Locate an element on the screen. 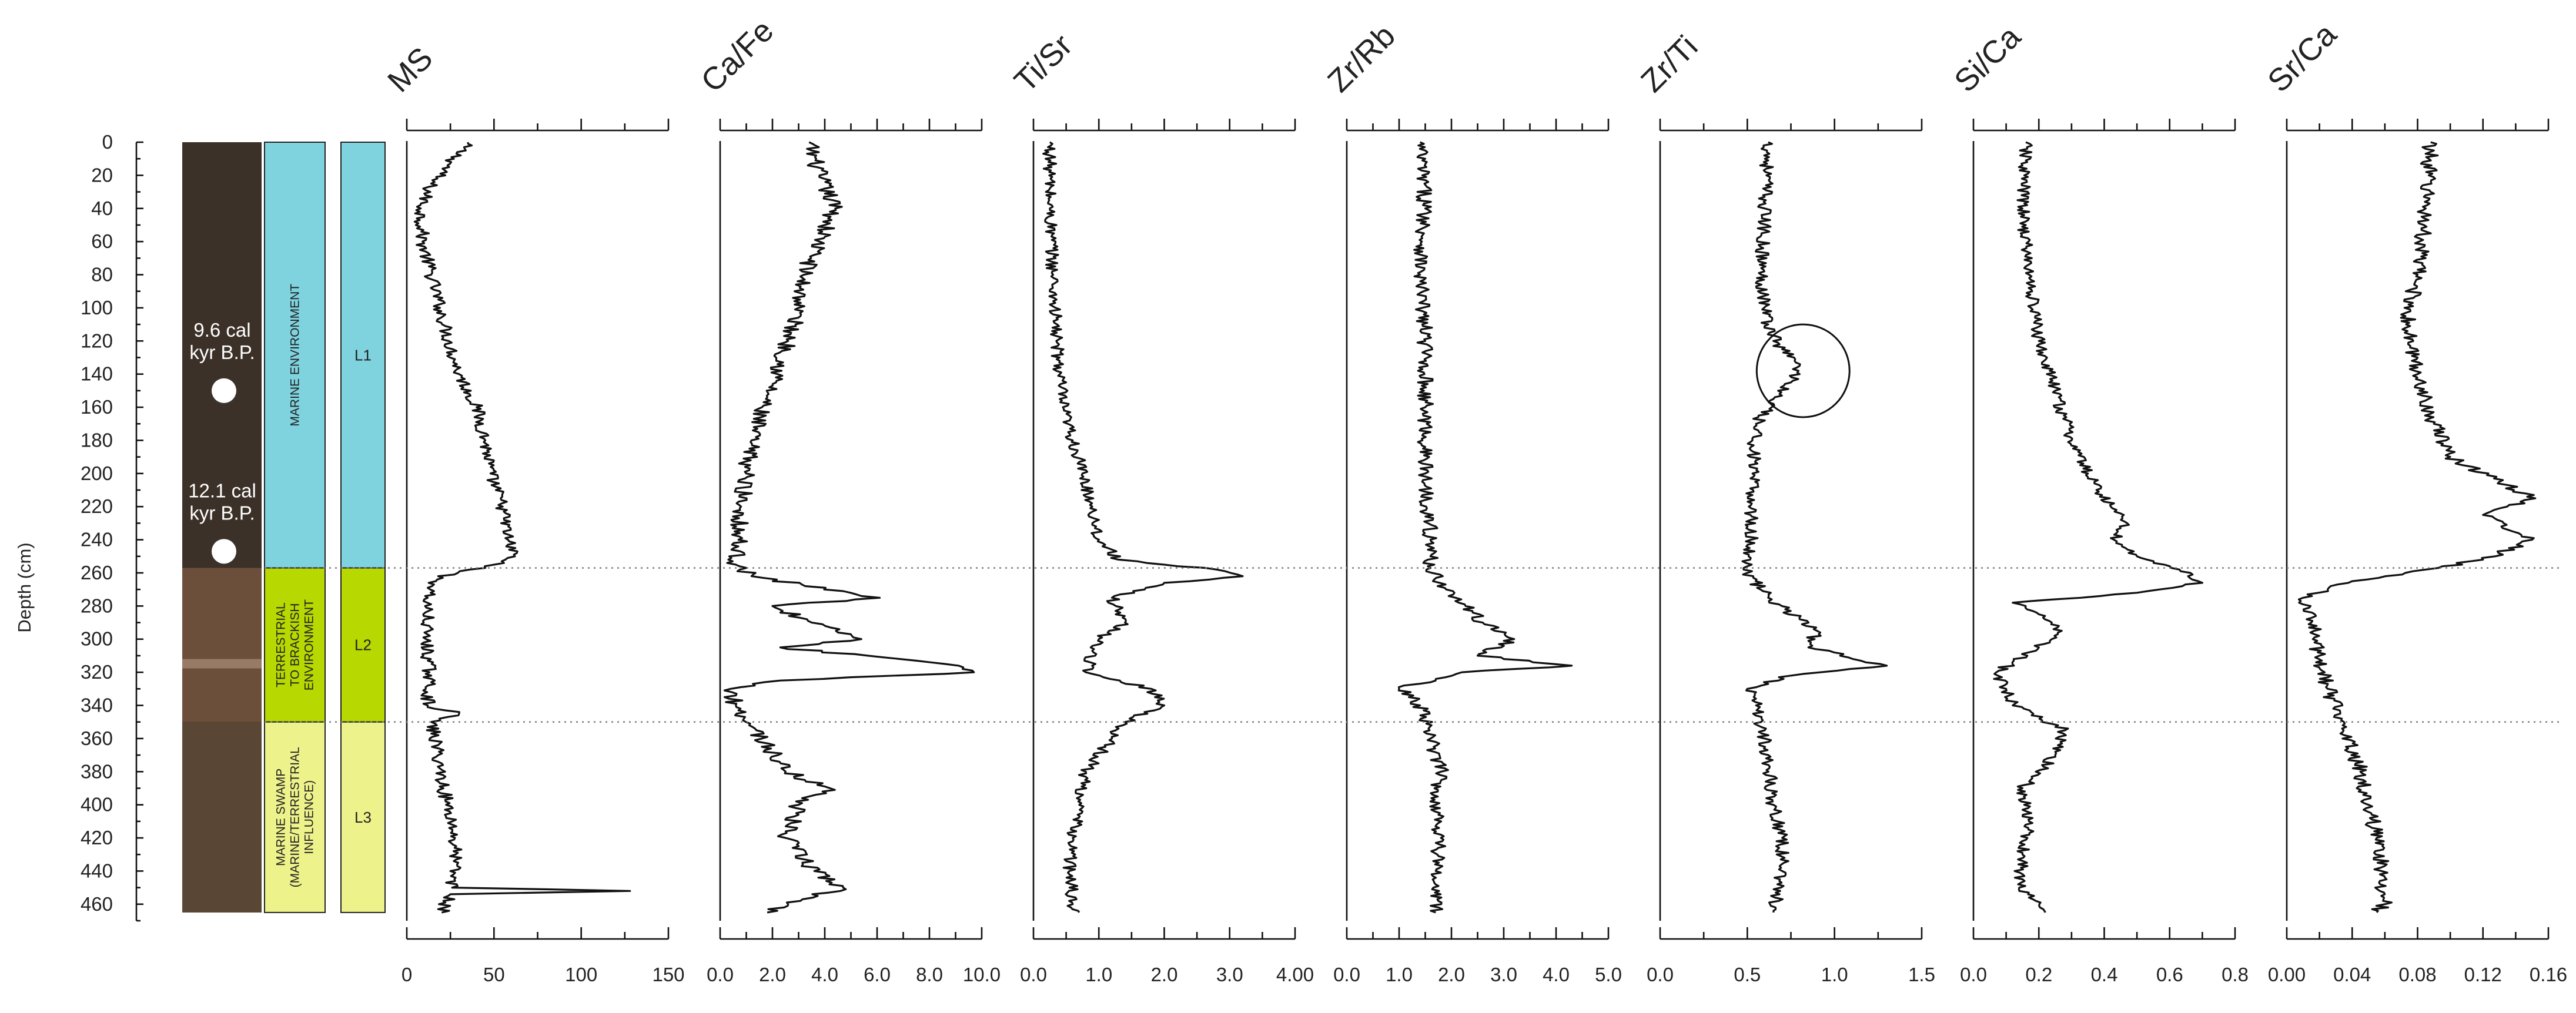 This screenshot has height=1013, width=2576. depth-tick-label: 260 is located at coordinates (97, 572).